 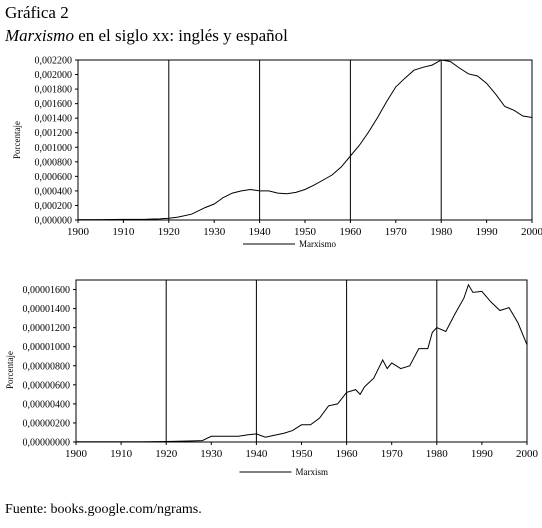 What do you see at coordinates (312, 472) in the screenshot?
I see `legend-label: Marxism` at bounding box center [312, 472].